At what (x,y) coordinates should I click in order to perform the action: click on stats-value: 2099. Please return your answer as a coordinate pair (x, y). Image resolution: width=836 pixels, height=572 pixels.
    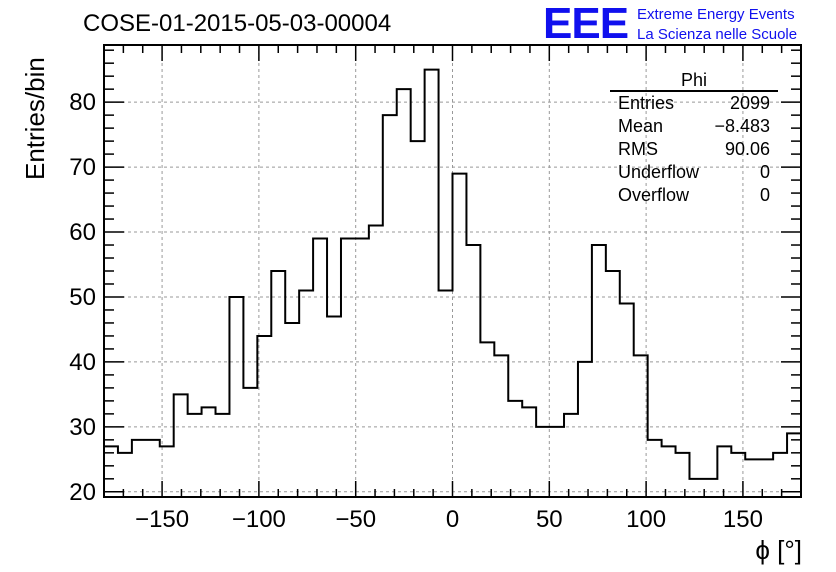
    Looking at the image, I should click on (749, 103).